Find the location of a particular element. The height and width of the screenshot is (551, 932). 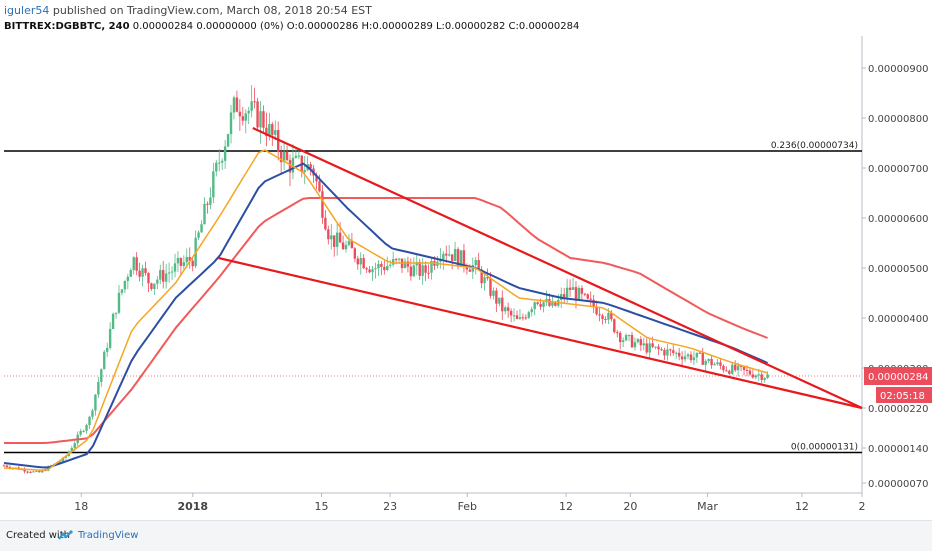

x-tick-label: 12 is located at coordinates (566, 506).